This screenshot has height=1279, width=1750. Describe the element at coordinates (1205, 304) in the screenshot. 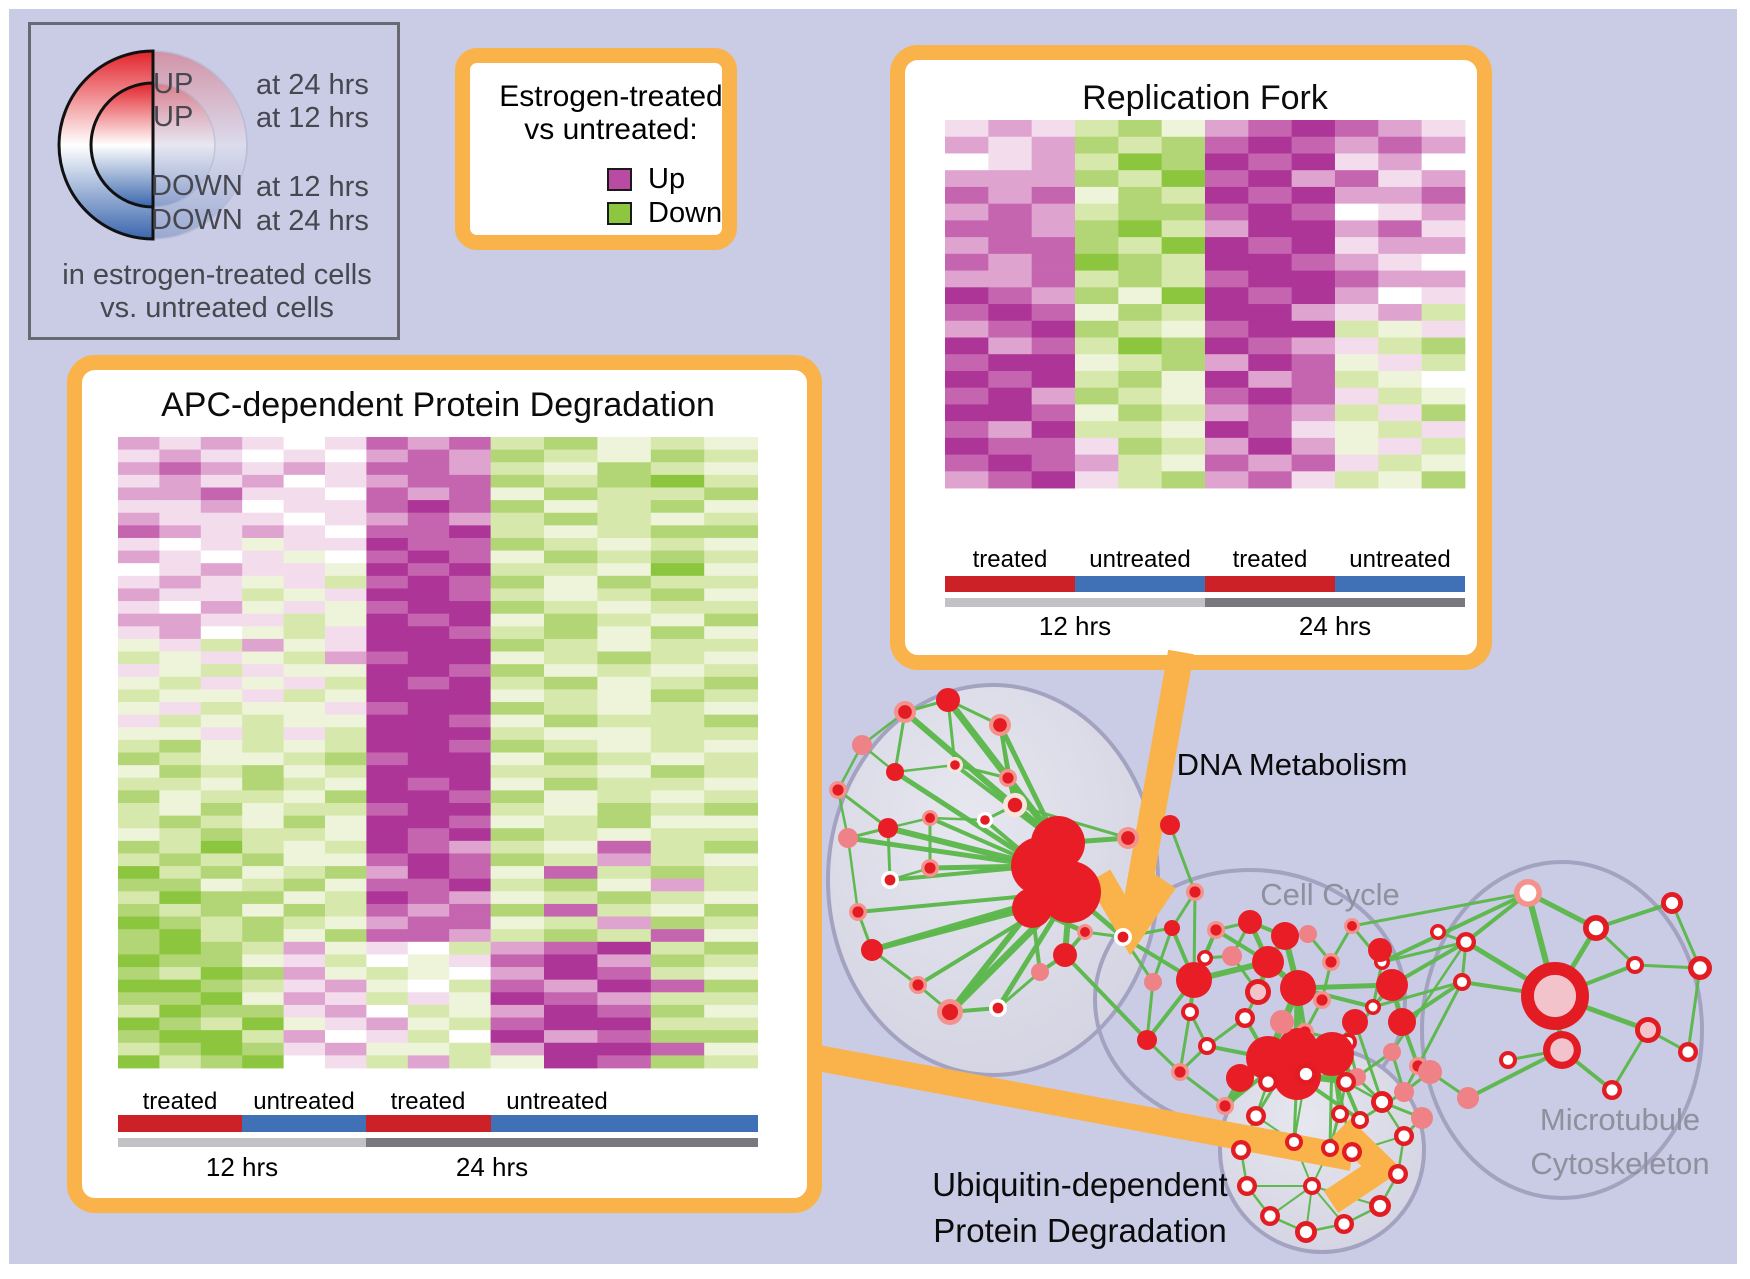

I see `replication-fork-heatmap` at that location.